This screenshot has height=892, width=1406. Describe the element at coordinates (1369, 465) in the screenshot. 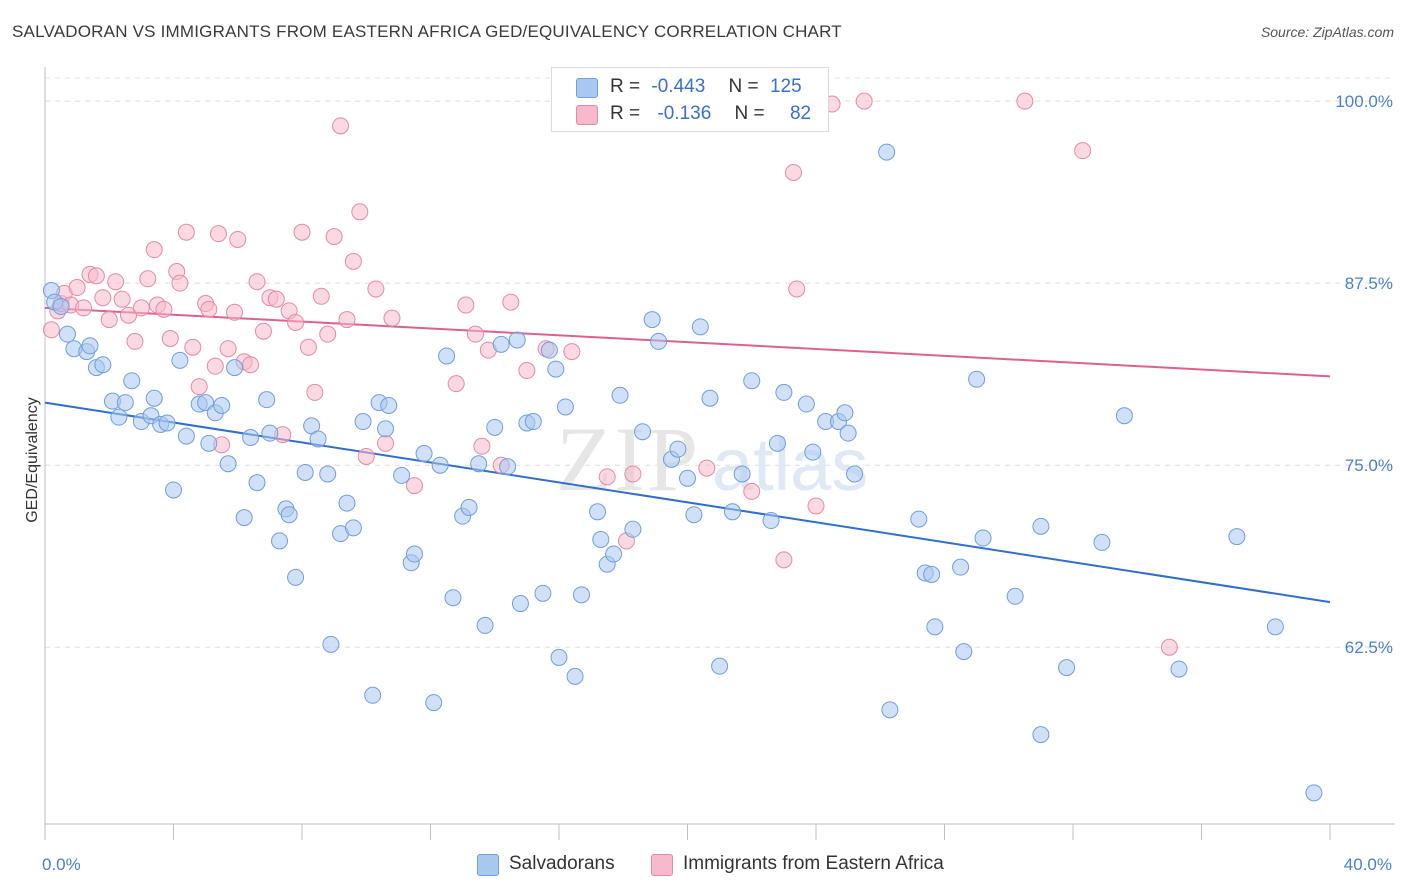

I see `y-tick-label: 75.0%` at that location.